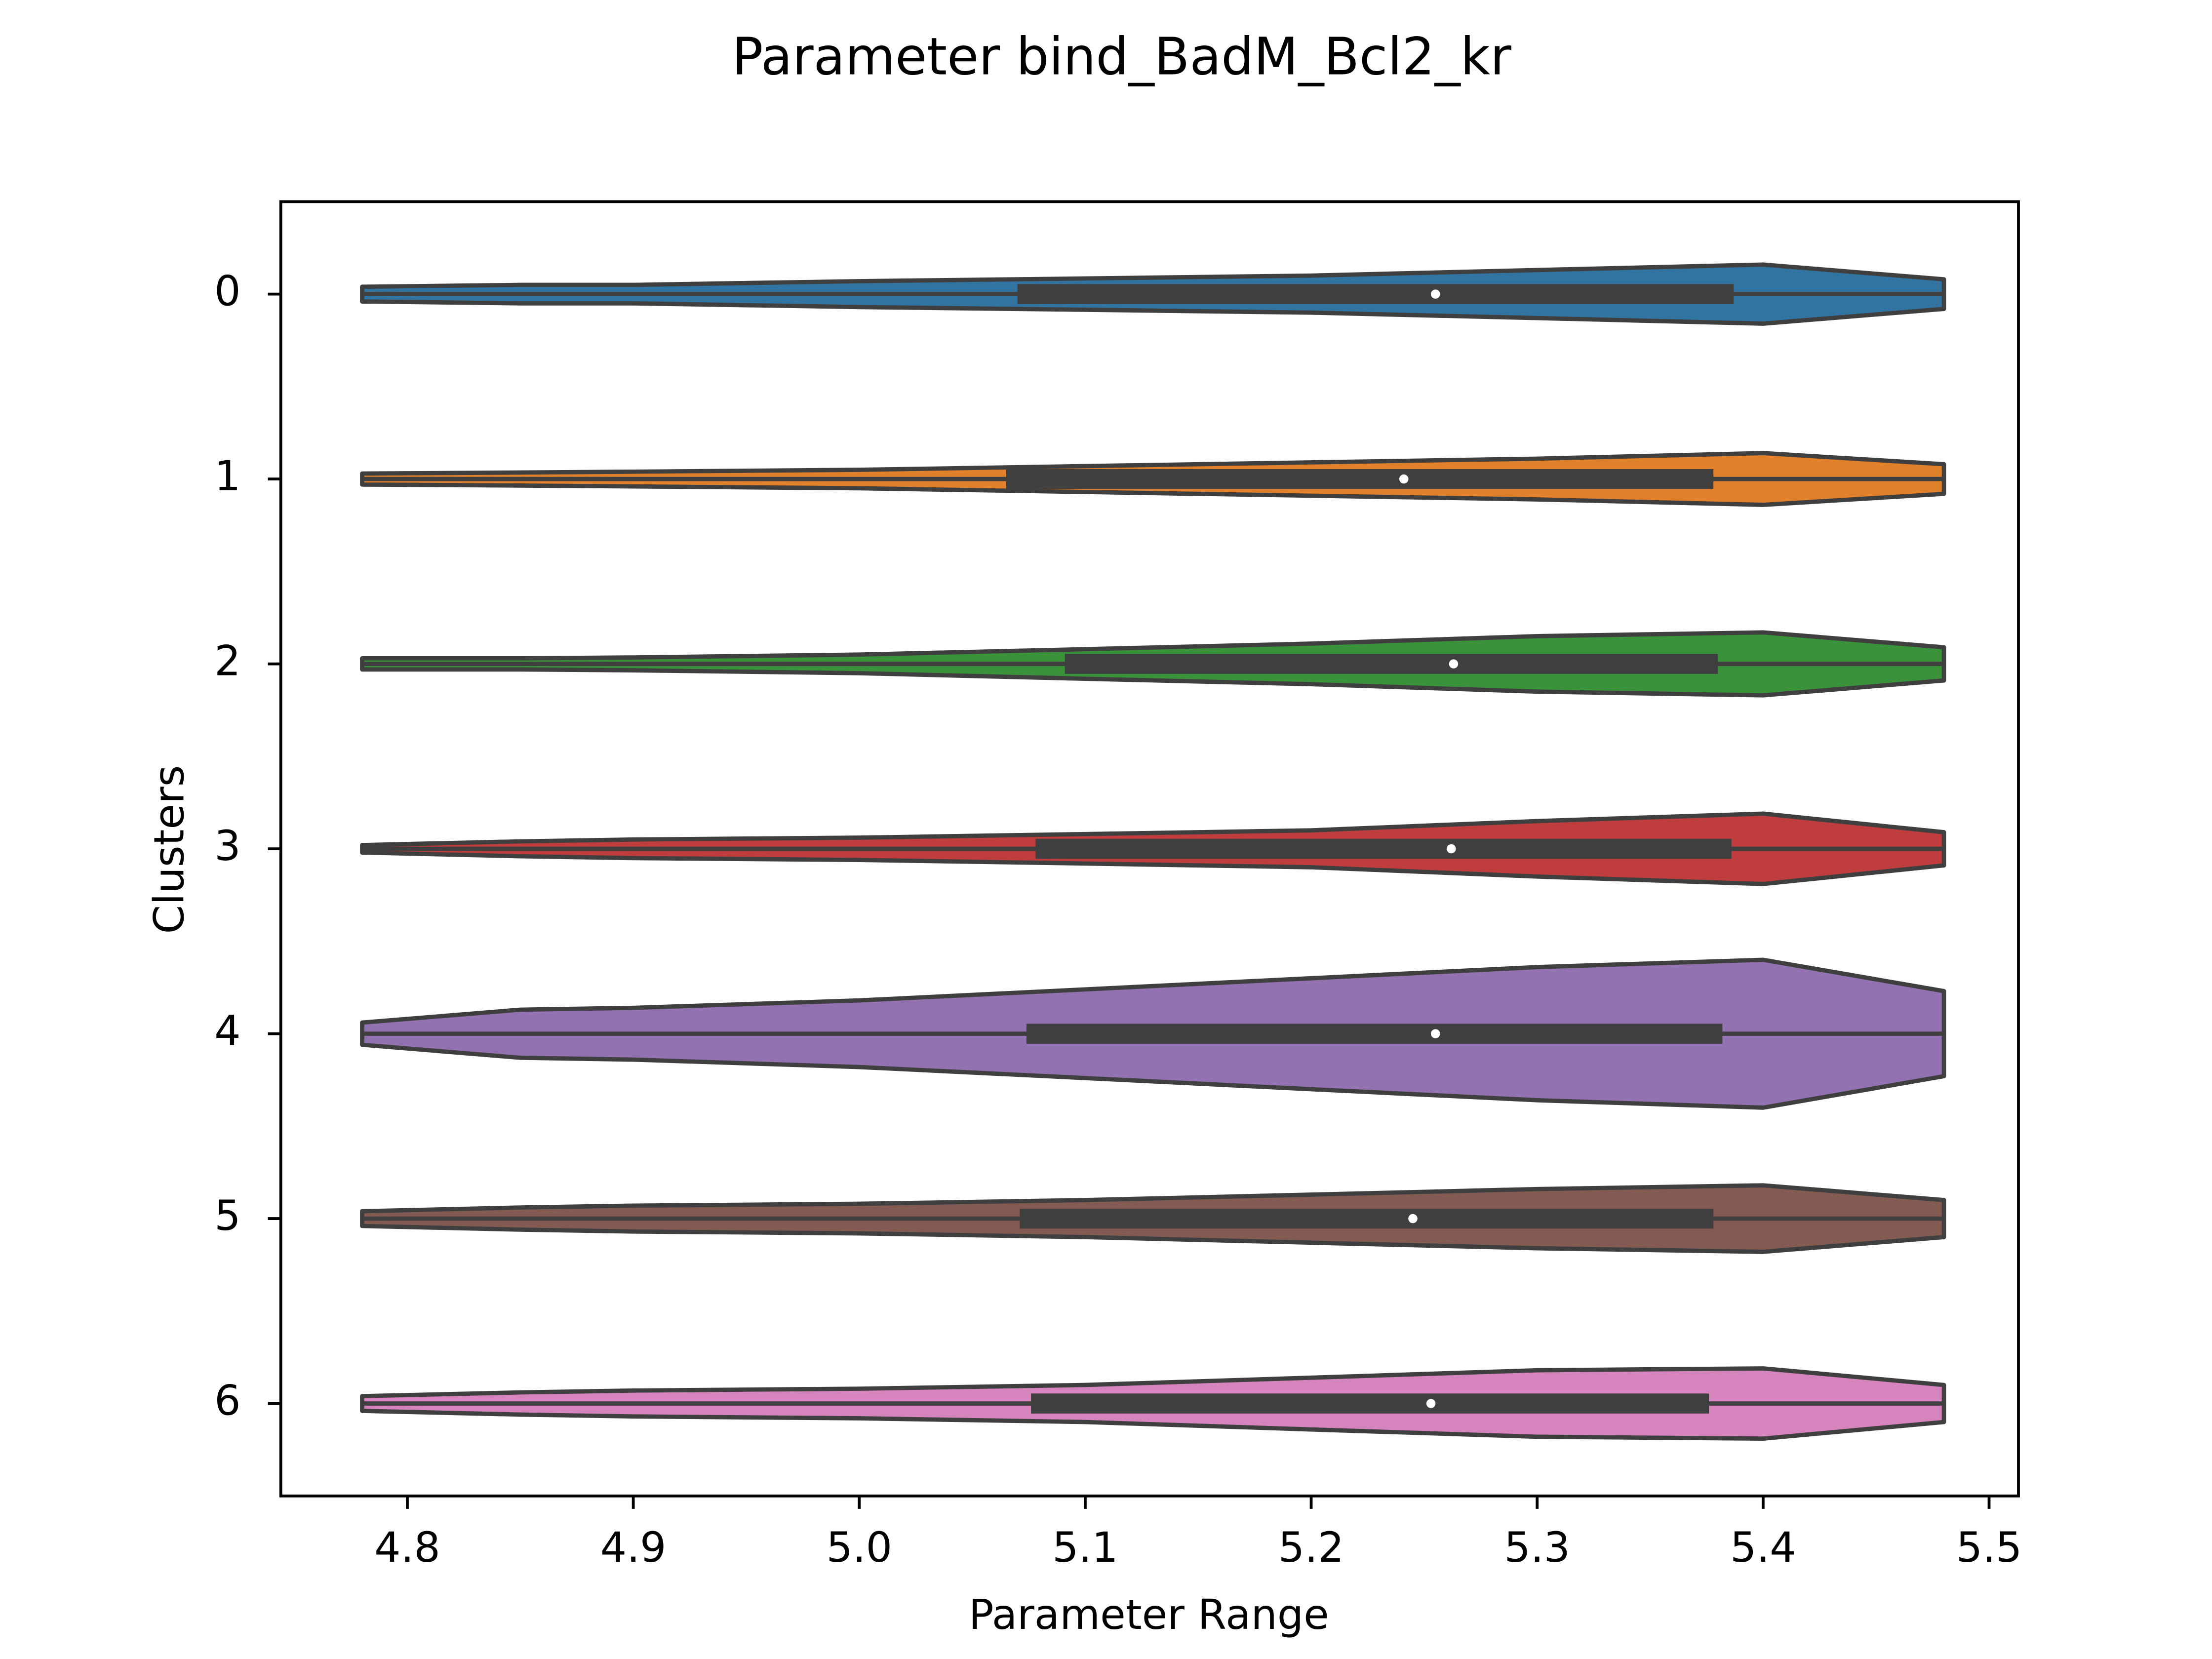 This screenshot has width=2212, height=1659. Describe the element at coordinates (1085, 1548) in the screenshot. I see `x-tick-label: 5.1` at that location.